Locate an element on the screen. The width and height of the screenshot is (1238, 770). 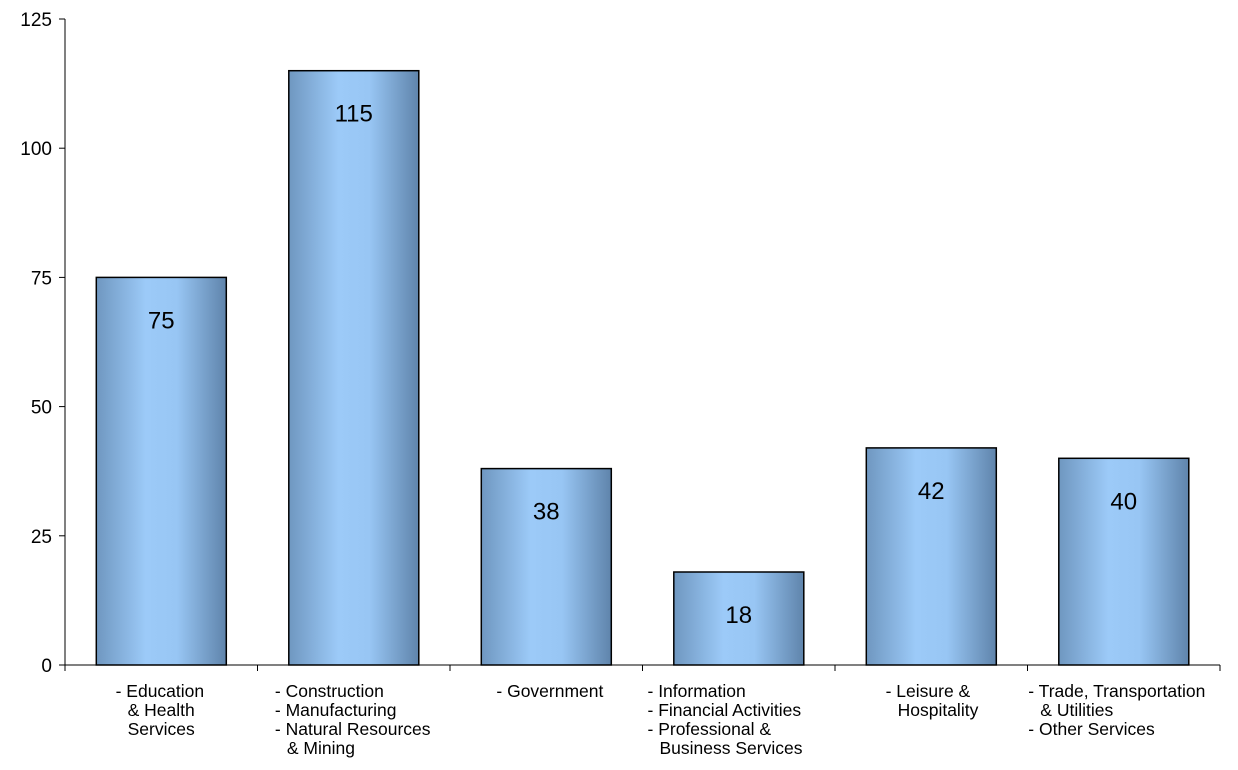
category-label-4-line-0: - Leisure & is located at coordinates (928, 691).